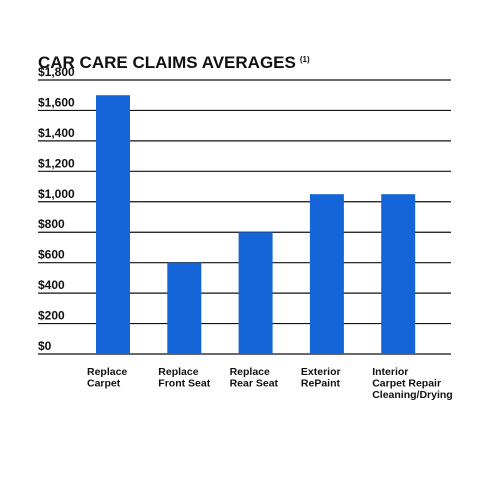 The width and height of the screenshot is (500, 500). I want to click on y-tick-label: $600, so click(51, 255).